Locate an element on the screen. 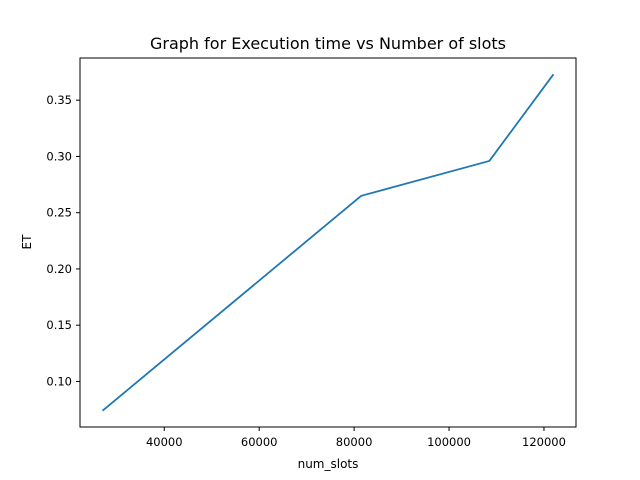  y-tick-label: 0.35 is located at coordinates (59, 100).